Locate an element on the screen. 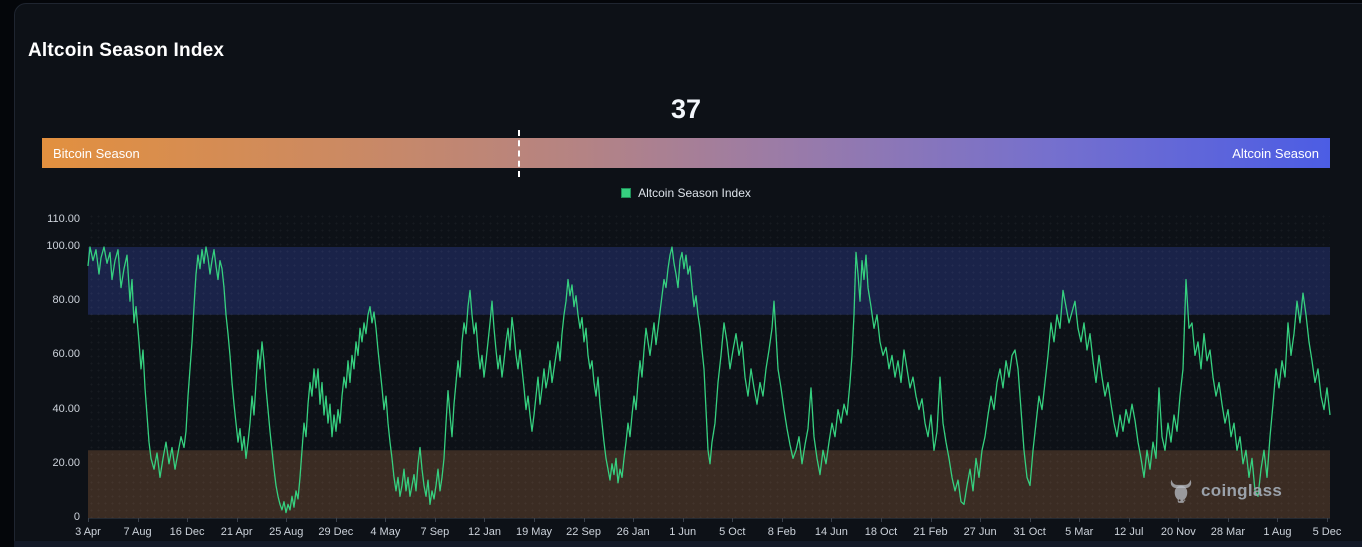 Image resolution: width=1362 pixels, height=547 pixels. y-axis-label: 20.00 is located at coordinates (66, 462).